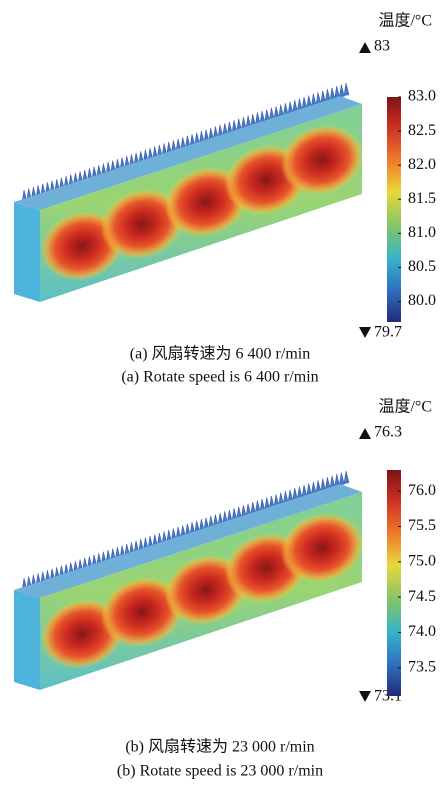 The image size is (443, 787). I want to click on tick-label: 74.5, so click(422, 596).